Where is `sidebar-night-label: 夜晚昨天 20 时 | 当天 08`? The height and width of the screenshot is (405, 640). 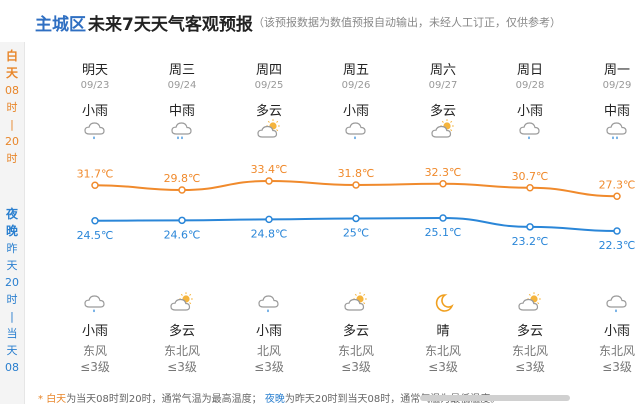 sidebar-night-label: 夜晚昨天 20 时 | 当天 08 is located at coordinates (12, 291).